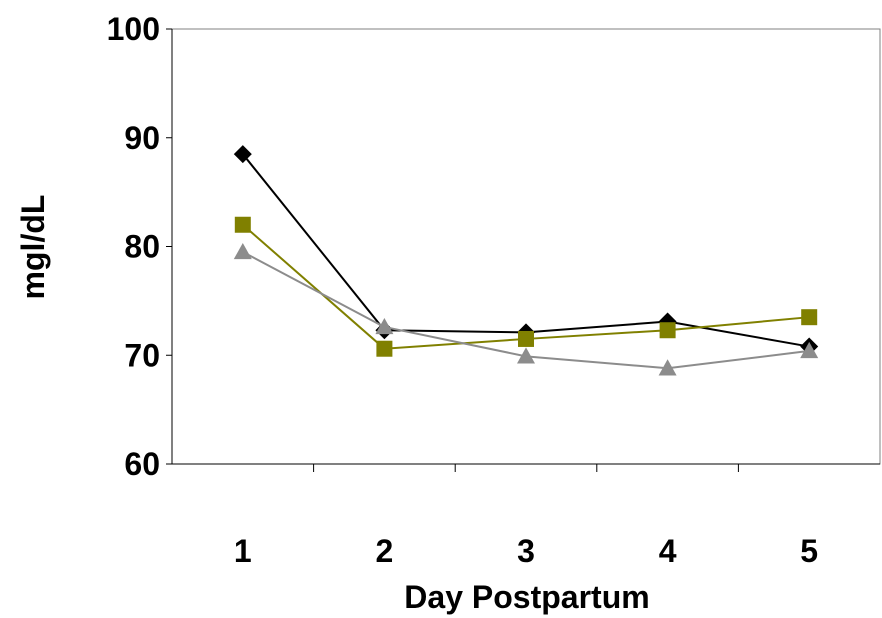 This screenshot has width=882, height=618. Describe the element at coordinates (142, 464) in the screenshot. I see `y-tick-label: 60` at that location.